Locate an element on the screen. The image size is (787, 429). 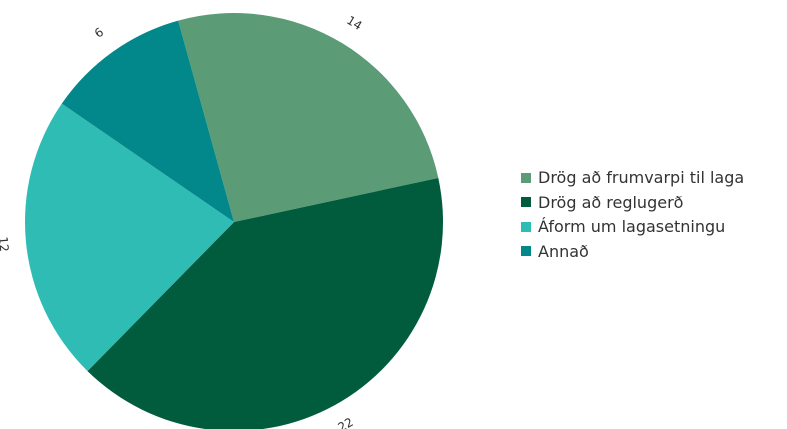
legend-label-legislation-plan: Áform um lagasetningu is located at coordinates (632, 226).